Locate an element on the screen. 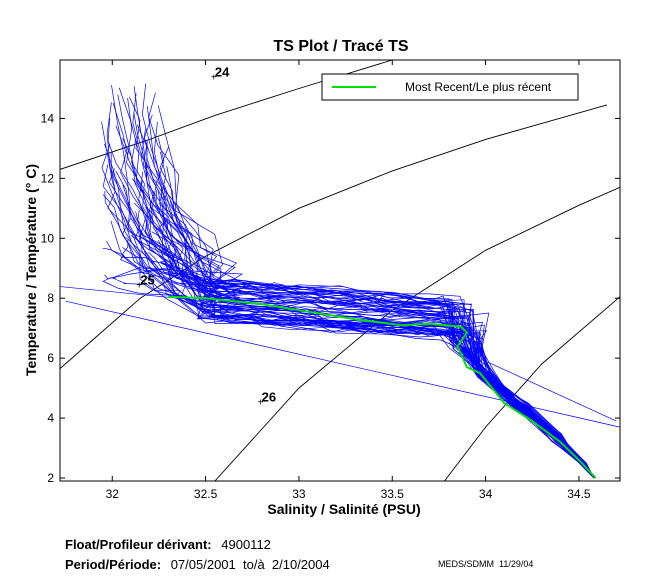 The width and height of the screenshot is (650, 580). float-line: Float/Profileur dérivant: 4900112 is located at coordinates (168, 544).